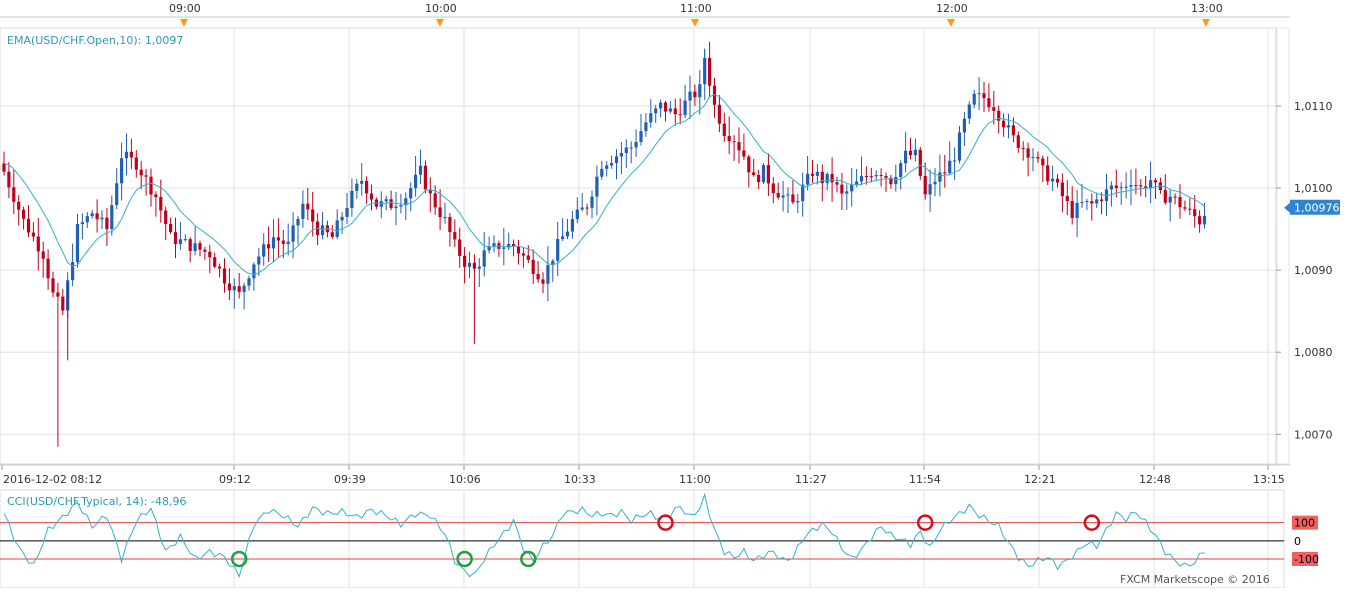  Describe the element at coordinates (1313, 352) in the screenshot. I see `price-tick-label: 1,0080` at that location.